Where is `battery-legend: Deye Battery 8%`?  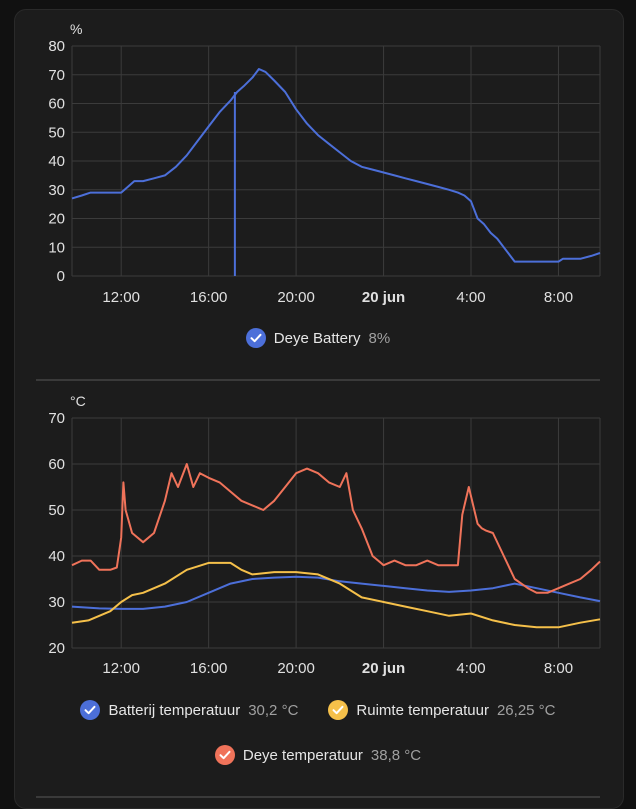 battery-legend: Deye Battery 8% is located at coordinates (318, 338).